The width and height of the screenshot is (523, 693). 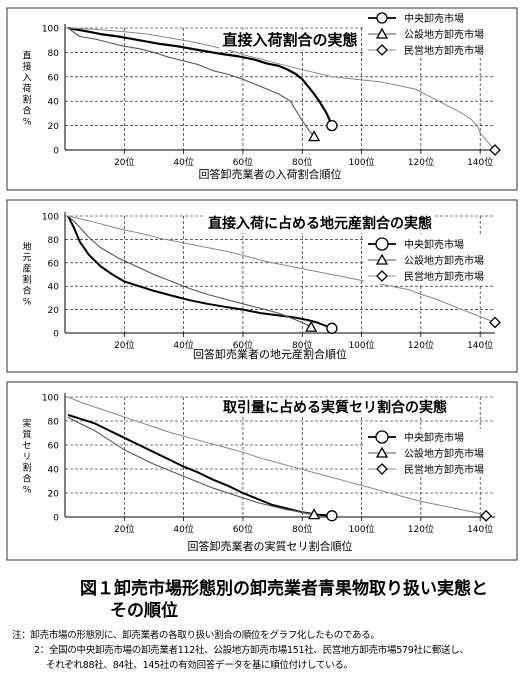 What do you see at coordinates (26, 291) in the screenshot?
I see `chart-2-y-axis-label: 合` at bounding box center [26, 291].